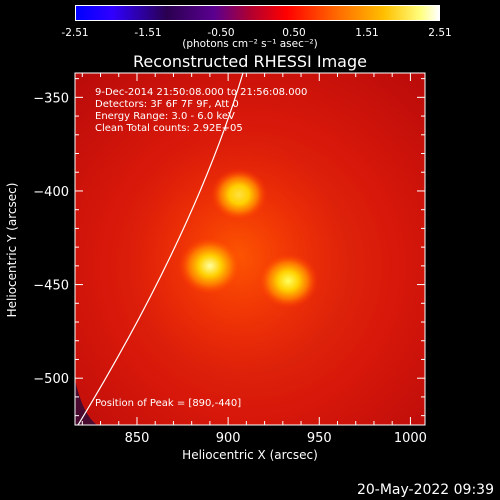 The width and height of the screenshot is (500, 500). Describe the element at coordinates (165, 116) in the screenshot. I see `anno-energy: Energy Range: 3.0 - 6.0 keV` at that location.